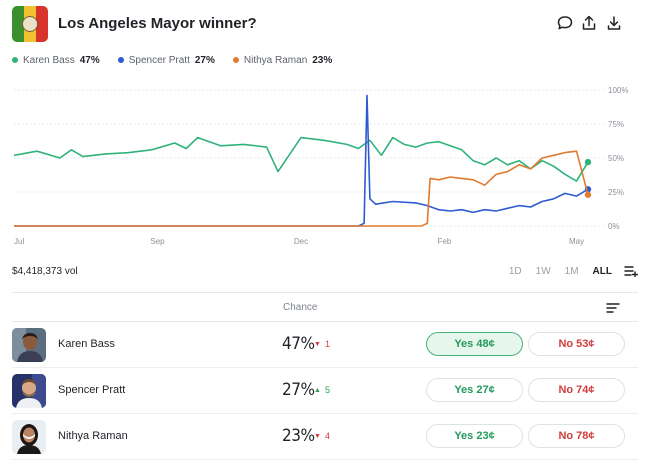 This screenshot has width=650, height=474. Describe the element at coordinates (301, 241) in the screenshot. I see `x-tick-label: Dec` at that location.